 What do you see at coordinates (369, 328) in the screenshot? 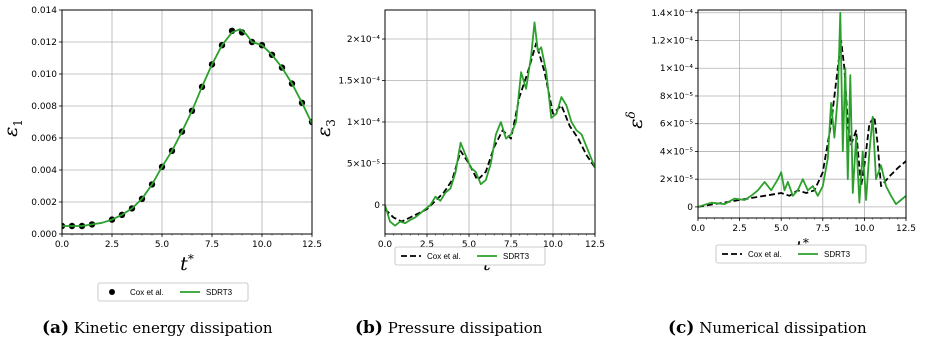
I see `caption-b-letter: (b)` at bounding box center [369, 328].